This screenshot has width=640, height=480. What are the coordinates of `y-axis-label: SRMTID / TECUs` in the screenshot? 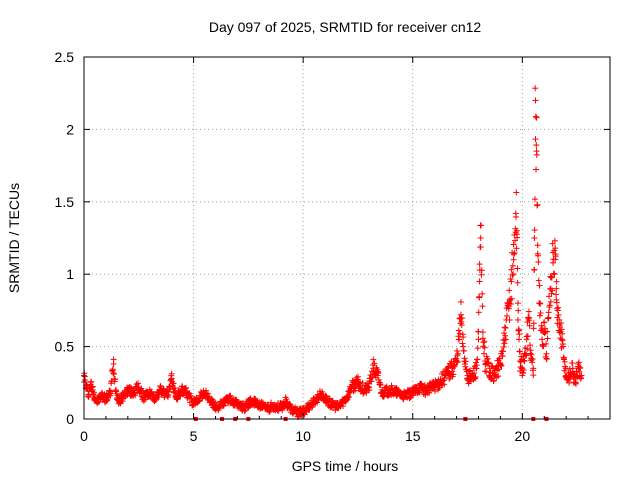 It's located at (14, 238).